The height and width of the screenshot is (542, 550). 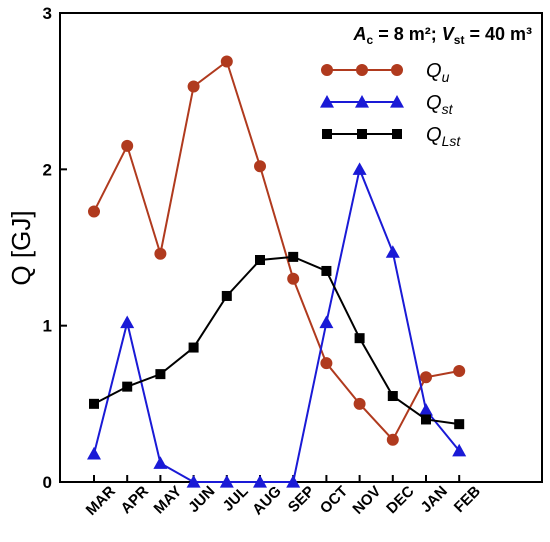 I want to click on x-tick-label: JUN, so click(x=201, y=499).